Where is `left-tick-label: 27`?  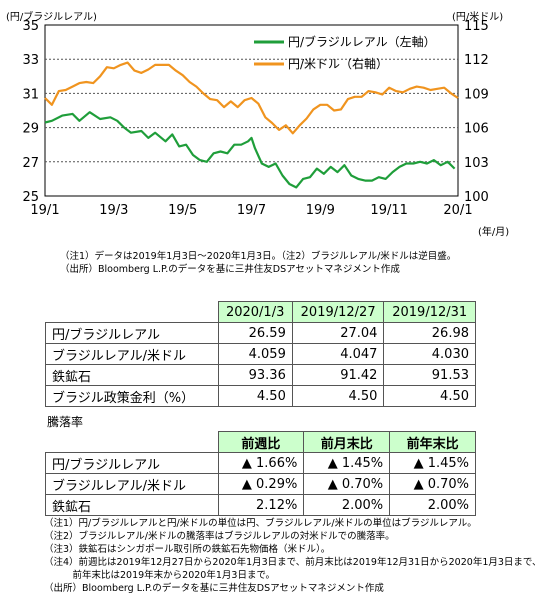 left-tick-label: 27 is located at coordinates (30, 163).